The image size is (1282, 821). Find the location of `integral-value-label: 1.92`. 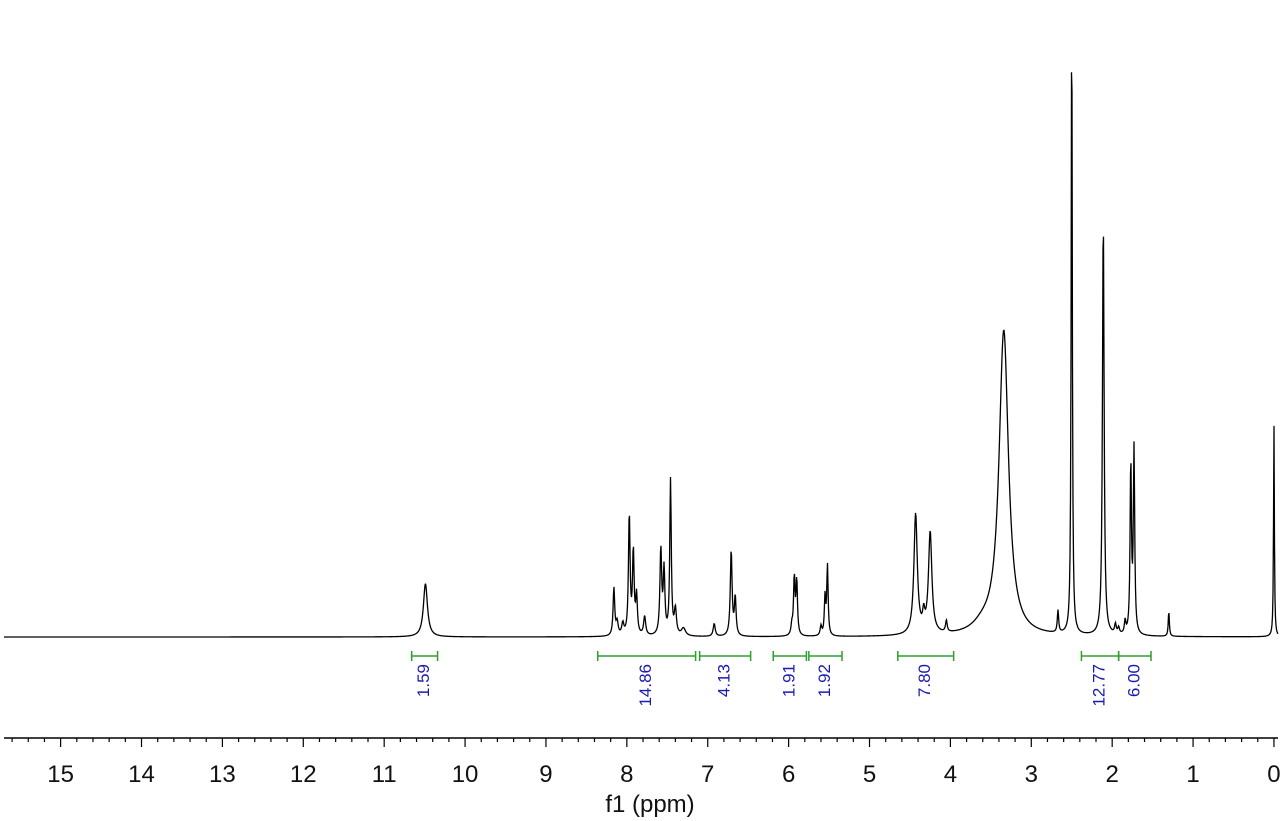

integral-value-label: 1.92 is located at coordinates (824, 680).